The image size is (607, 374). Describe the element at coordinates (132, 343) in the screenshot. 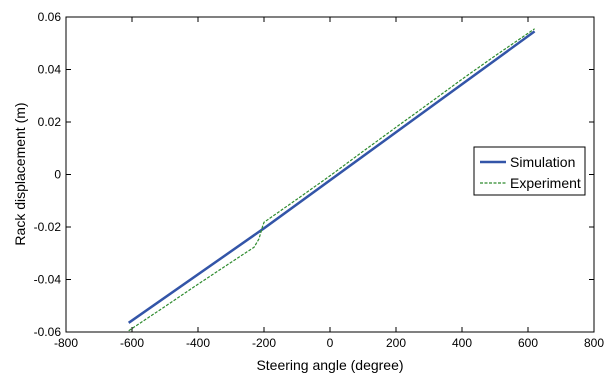

I see `x-tick-label: -600` at that location.